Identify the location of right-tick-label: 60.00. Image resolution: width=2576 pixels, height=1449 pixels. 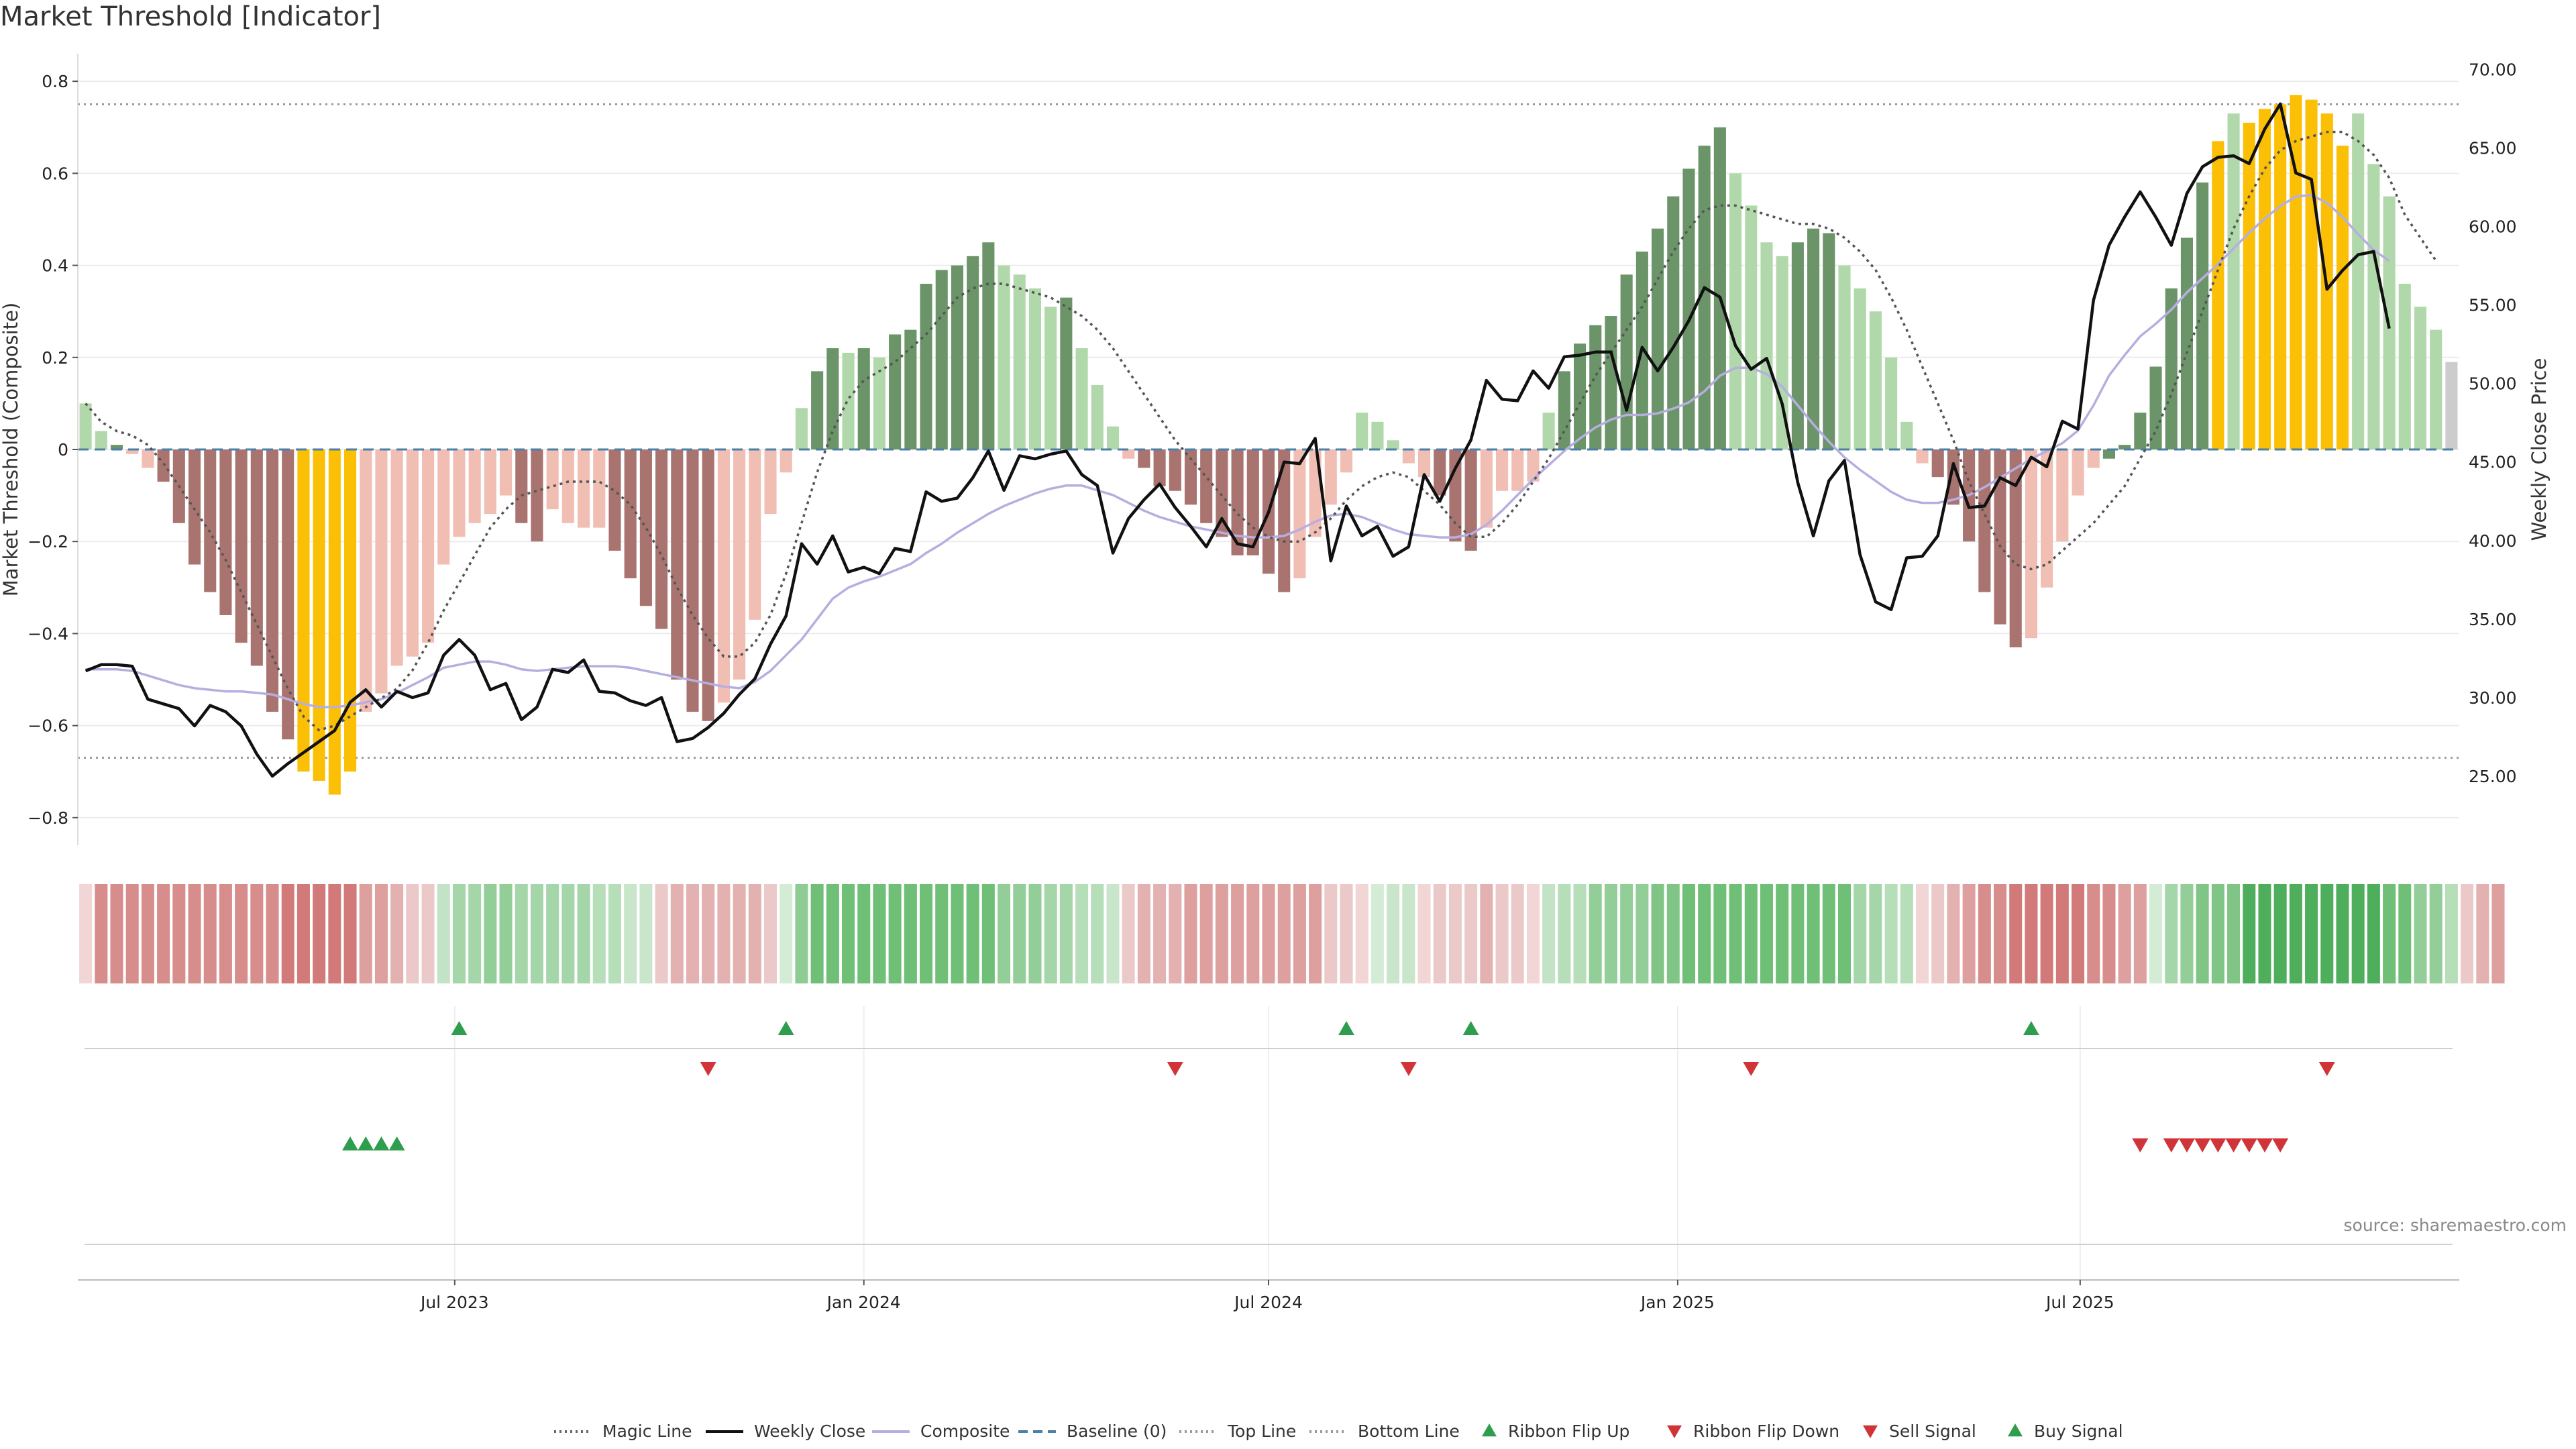
(2493, 227).